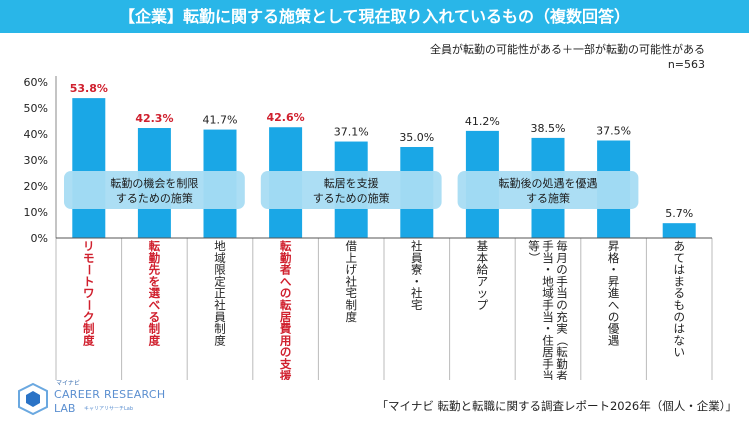 Image resolution: width=749 pixels, height=424 pixels. I want to click on svg-text: 者, so click(562, 374).